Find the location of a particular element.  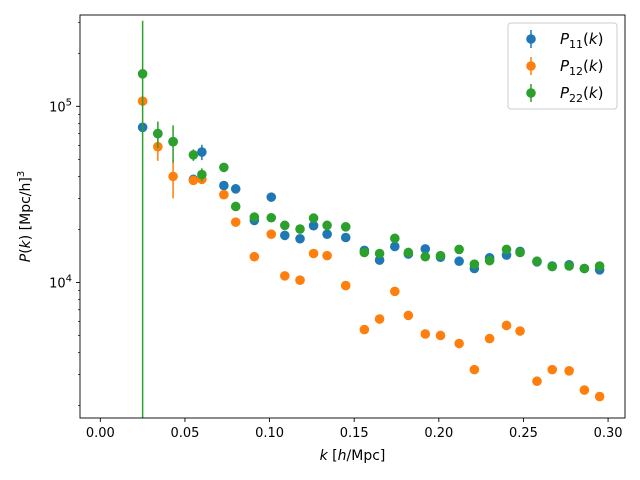

x-axis-ticks: 0.00 0.05 0.10 0.15 0.20 0.25 0.30 is located at coordinates (354, 429).